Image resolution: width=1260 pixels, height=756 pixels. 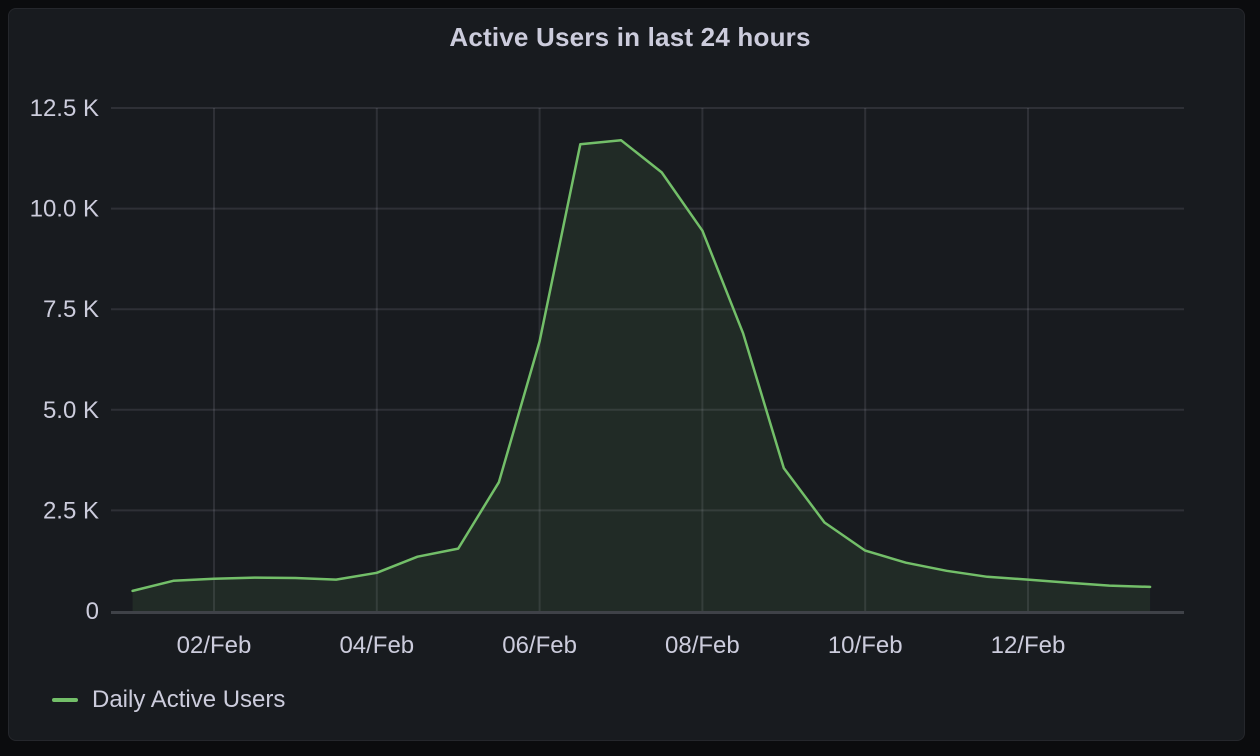 What do you see at coordinates (865, 645) in the screenshot?
I see `x-tick-label: 10/Feb` at bounding box center [865, 645].